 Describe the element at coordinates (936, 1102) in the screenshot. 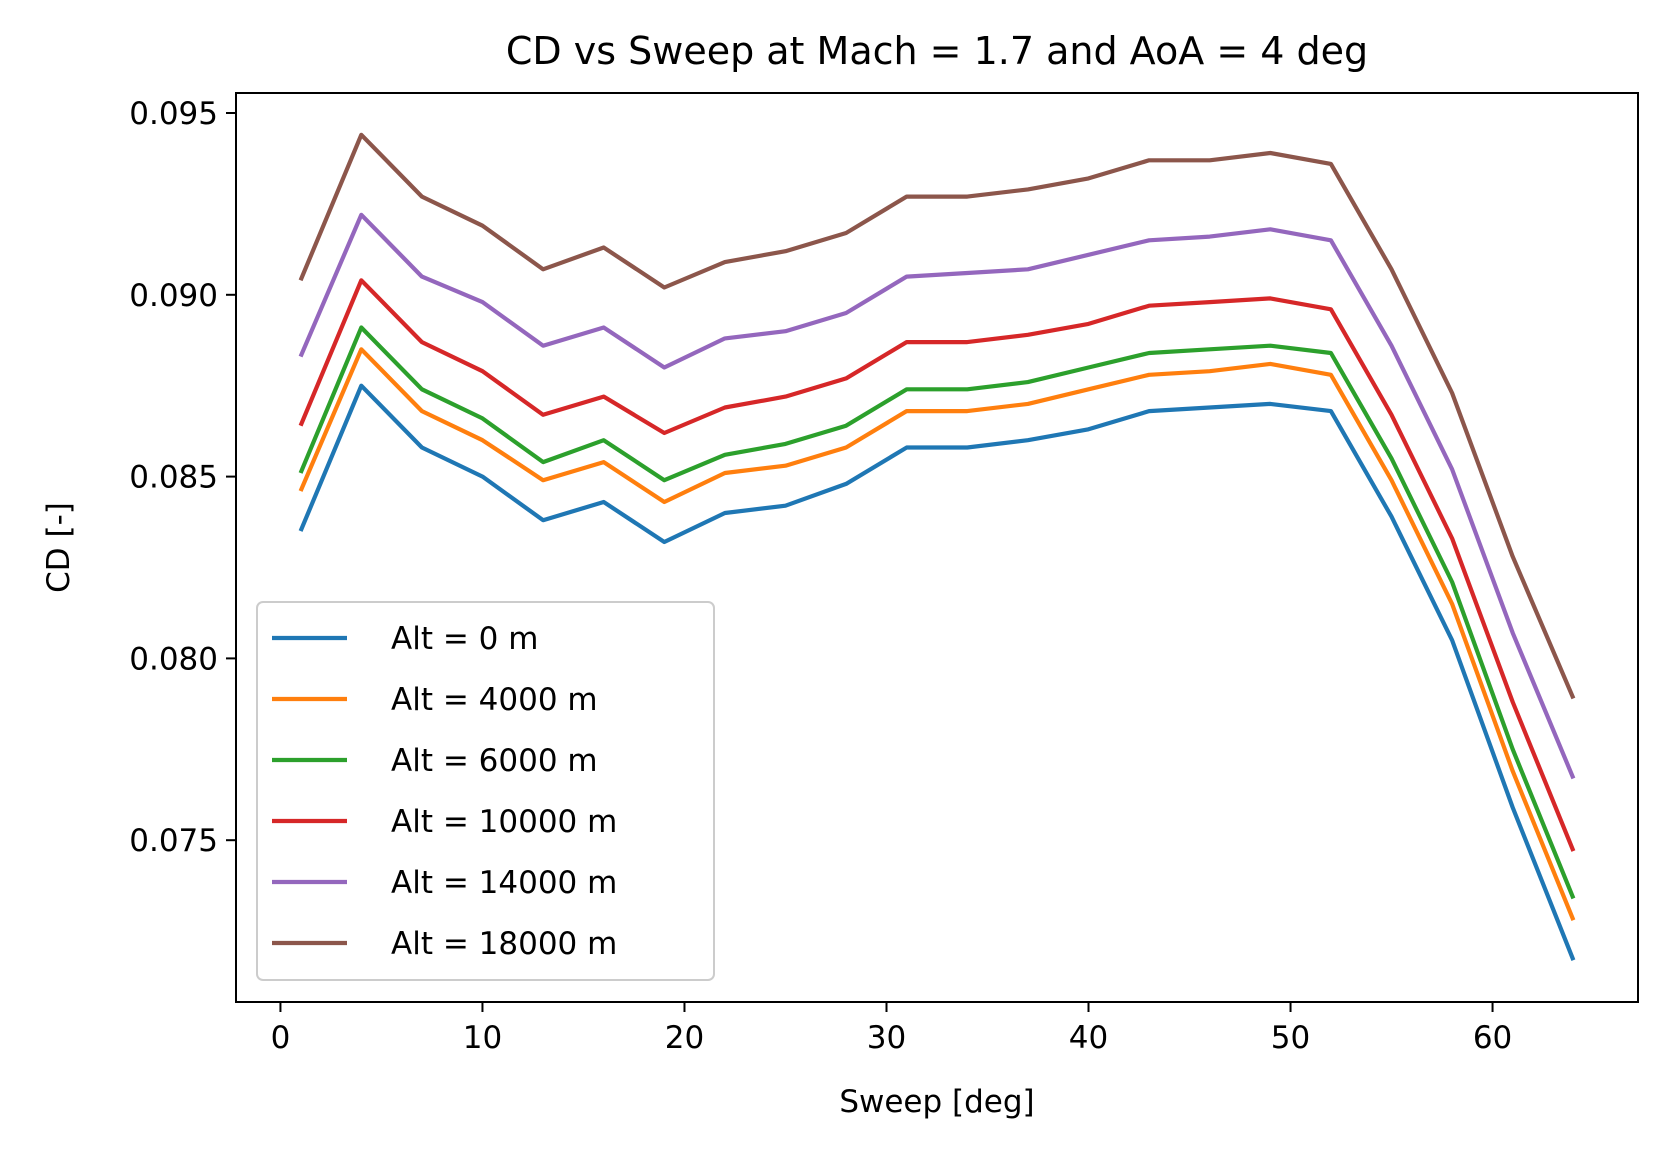

I see `x-axis-label: Sweep [deg]` at that location.